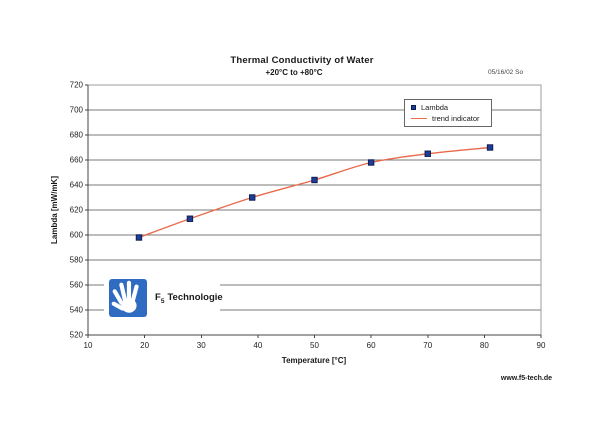 Image resolution: width=600 pixels, height=424 pixels. I want to click on chart-title: Thermal Conductivity of Water, so click(302, 60).